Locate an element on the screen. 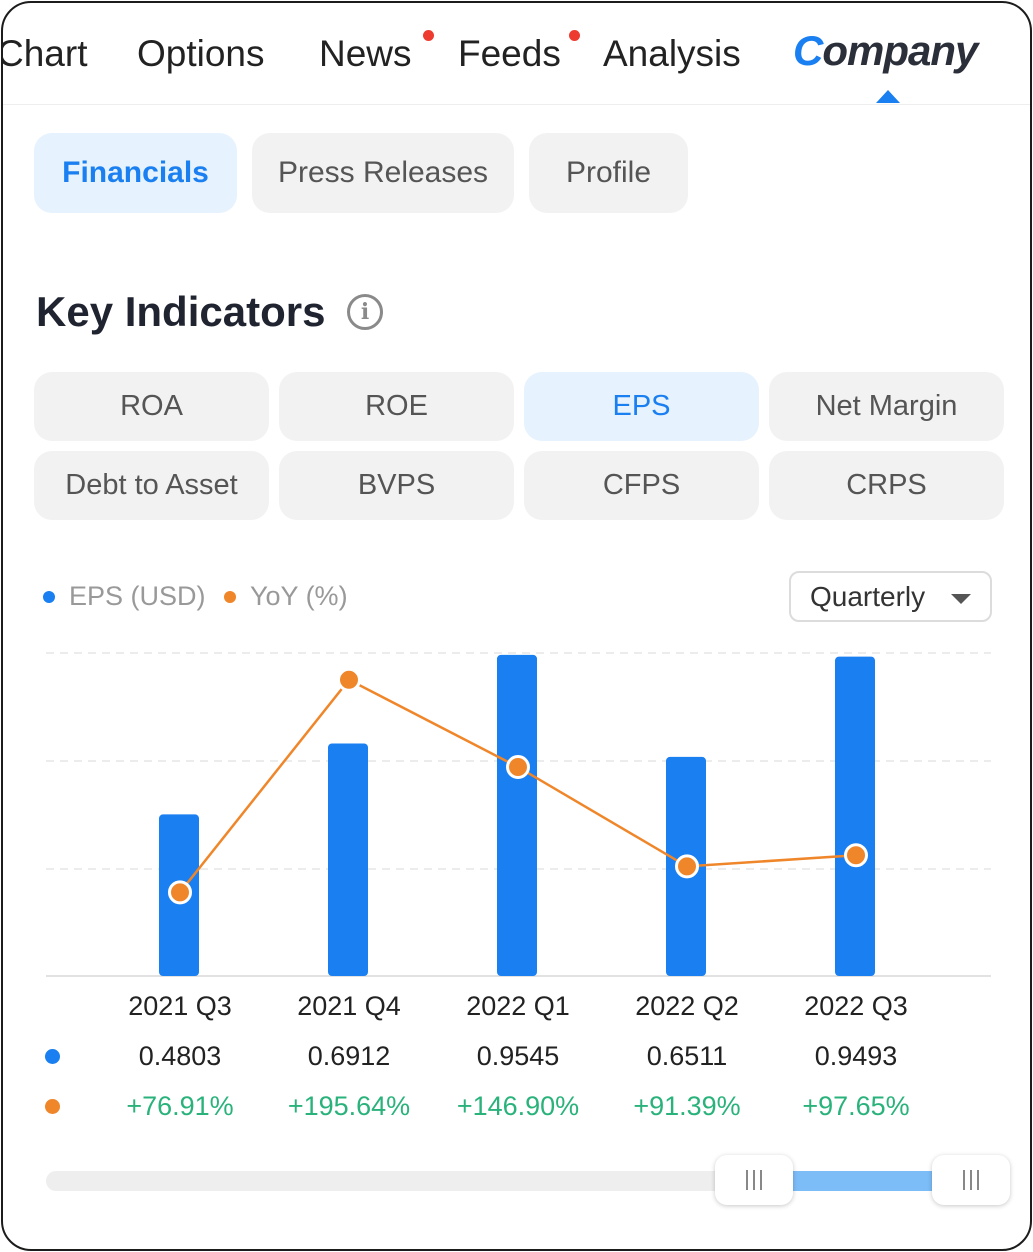 Image resolution: width=1033 pixels, height=1252 pixels. eps-value-label: 0.6511 is located at coordinates (687, 1056).